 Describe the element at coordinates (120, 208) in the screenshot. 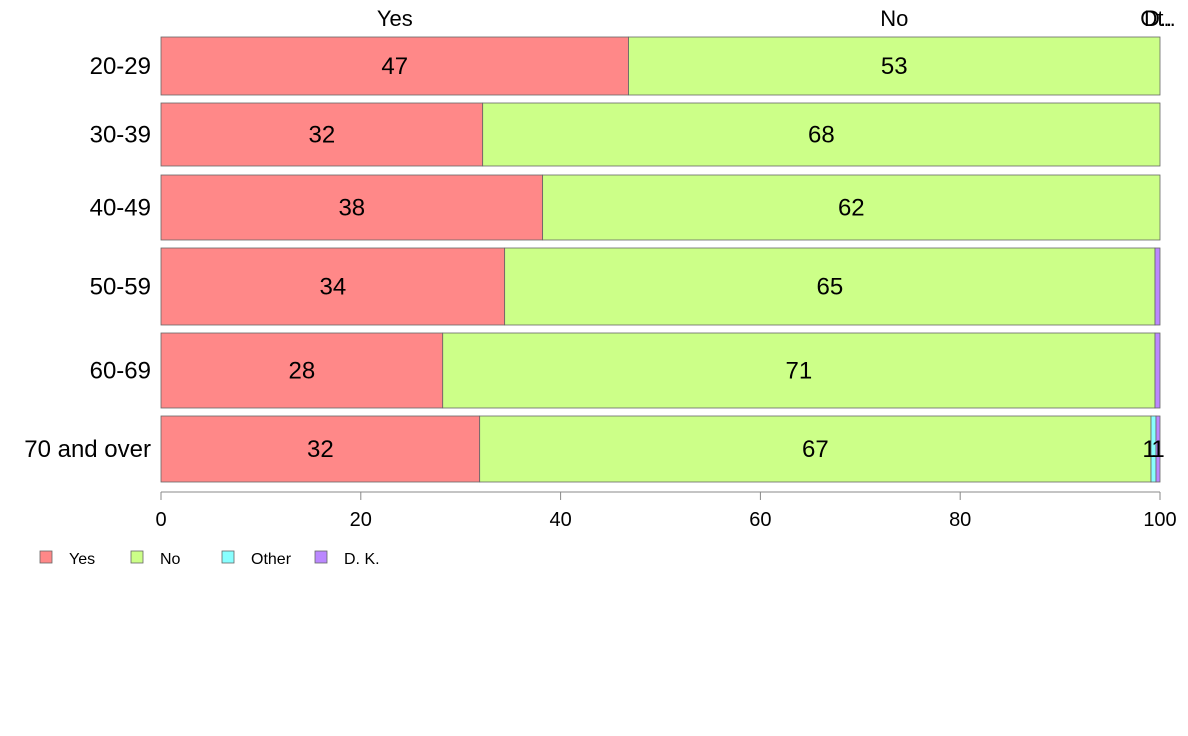

I see `category-label: 40-49` at that location.